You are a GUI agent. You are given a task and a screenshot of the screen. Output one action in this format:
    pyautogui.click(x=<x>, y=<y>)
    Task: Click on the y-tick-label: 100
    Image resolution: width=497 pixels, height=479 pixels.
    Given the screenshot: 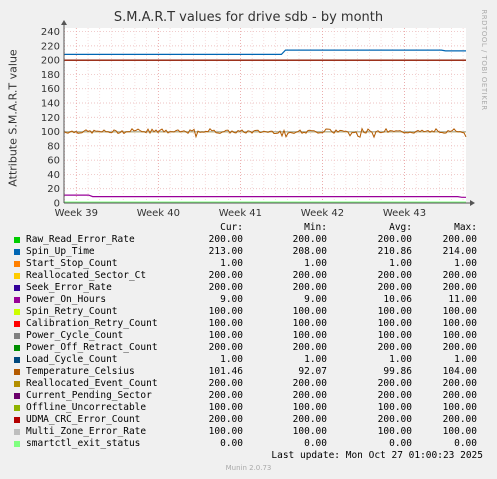 What is the action you would take?
    pyautogui.click(x=50, y=132)
    